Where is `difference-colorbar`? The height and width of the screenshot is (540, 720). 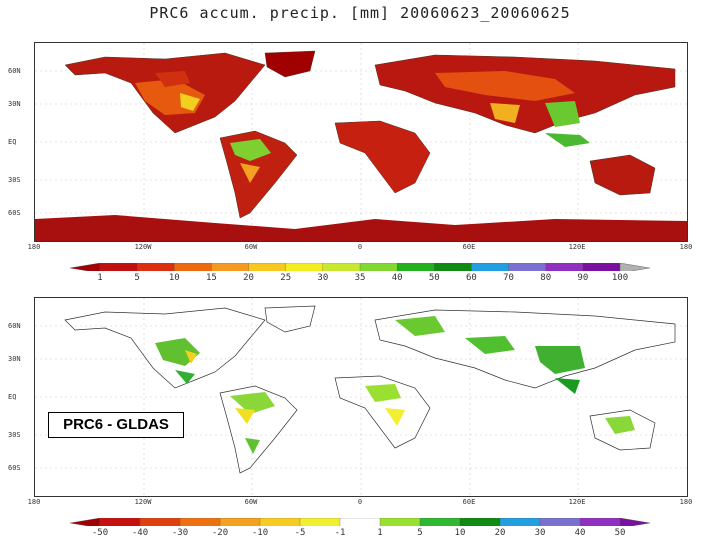 difference-colorbar is located at coordinates (360, 522).